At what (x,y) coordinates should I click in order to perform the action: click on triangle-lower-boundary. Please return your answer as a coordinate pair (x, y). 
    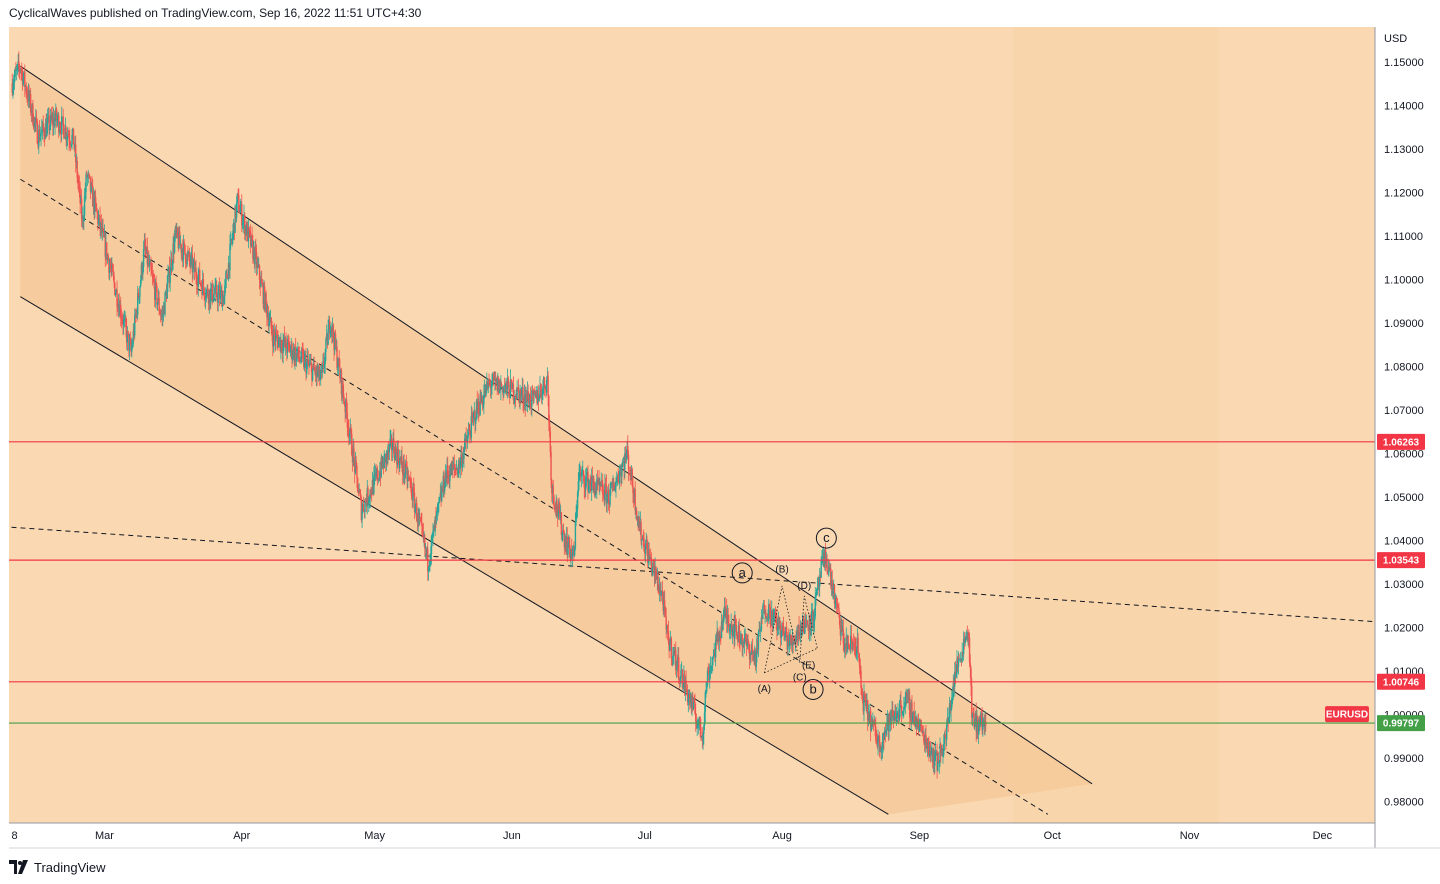
    Looking at the image, I should click on (791, 660).